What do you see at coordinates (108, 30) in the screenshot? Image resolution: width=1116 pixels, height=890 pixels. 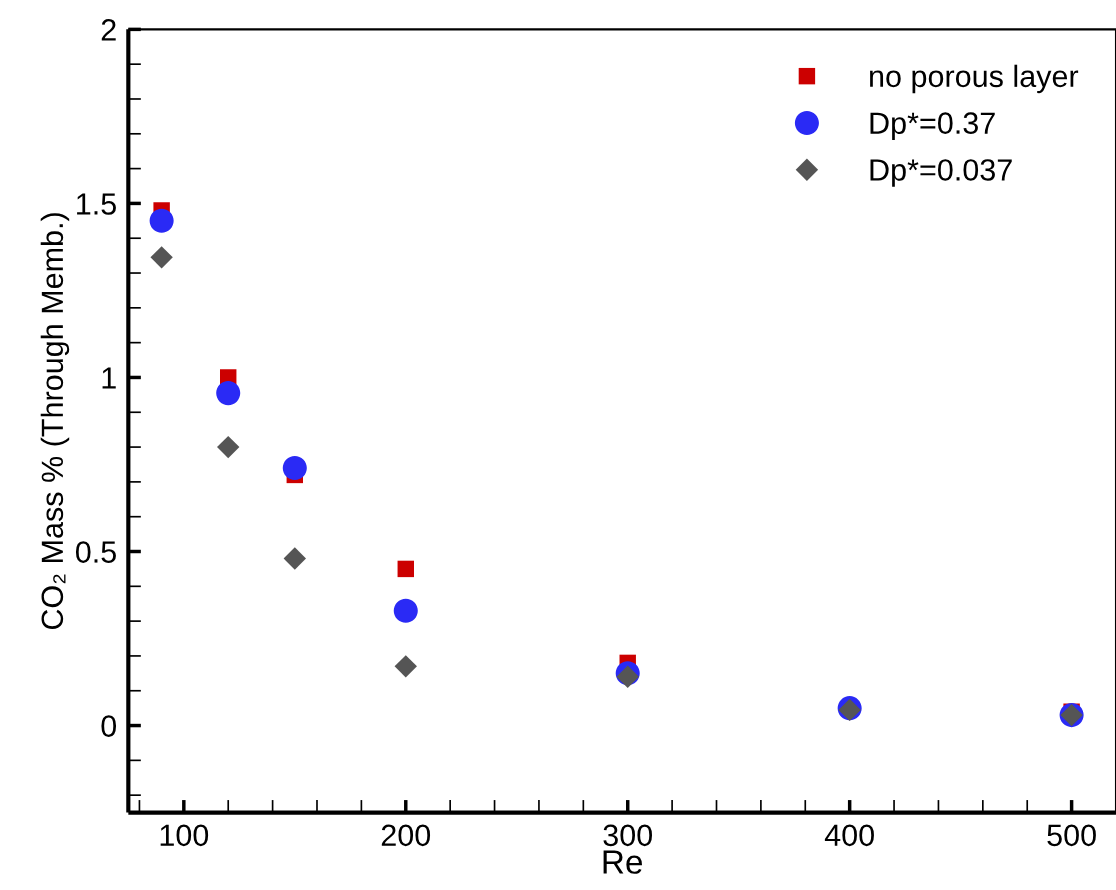 I see `y-tick-label: 2` at bounding box center [108, 30].